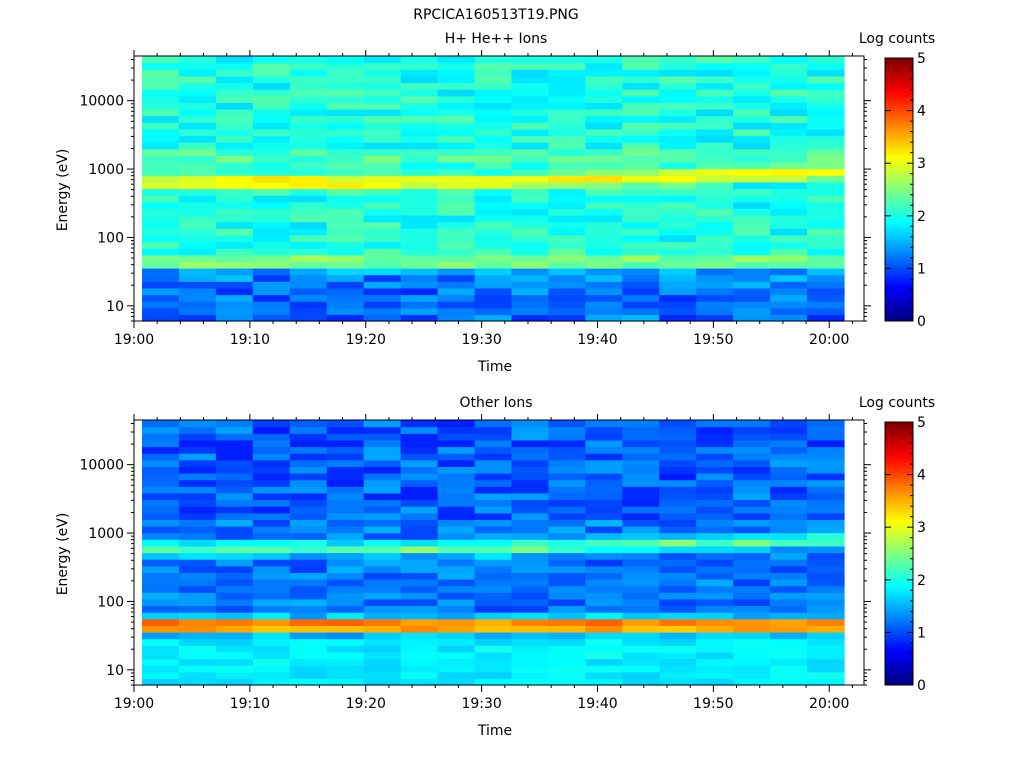 This screenshot has width=1024, height=768. I want to click on y-tick-label: 10000, so click(101, 102).